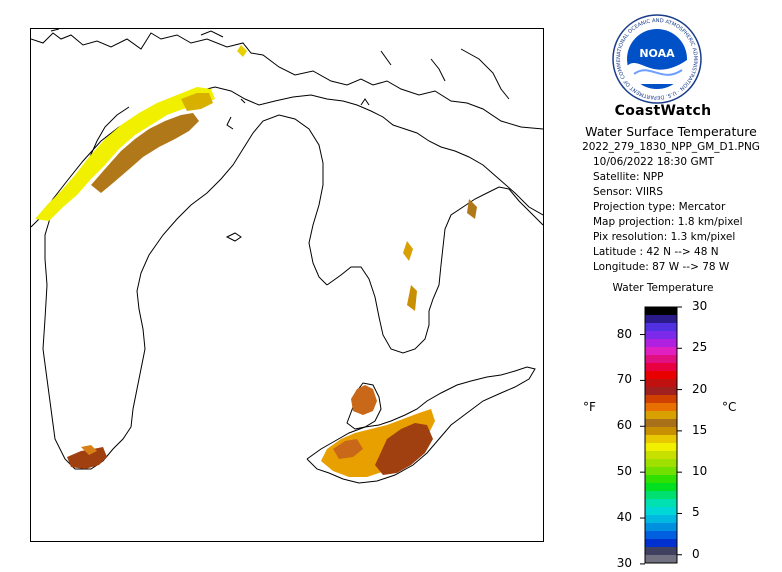  I want to click on info-projection: Projection type: Mercator, so click(659, 207).